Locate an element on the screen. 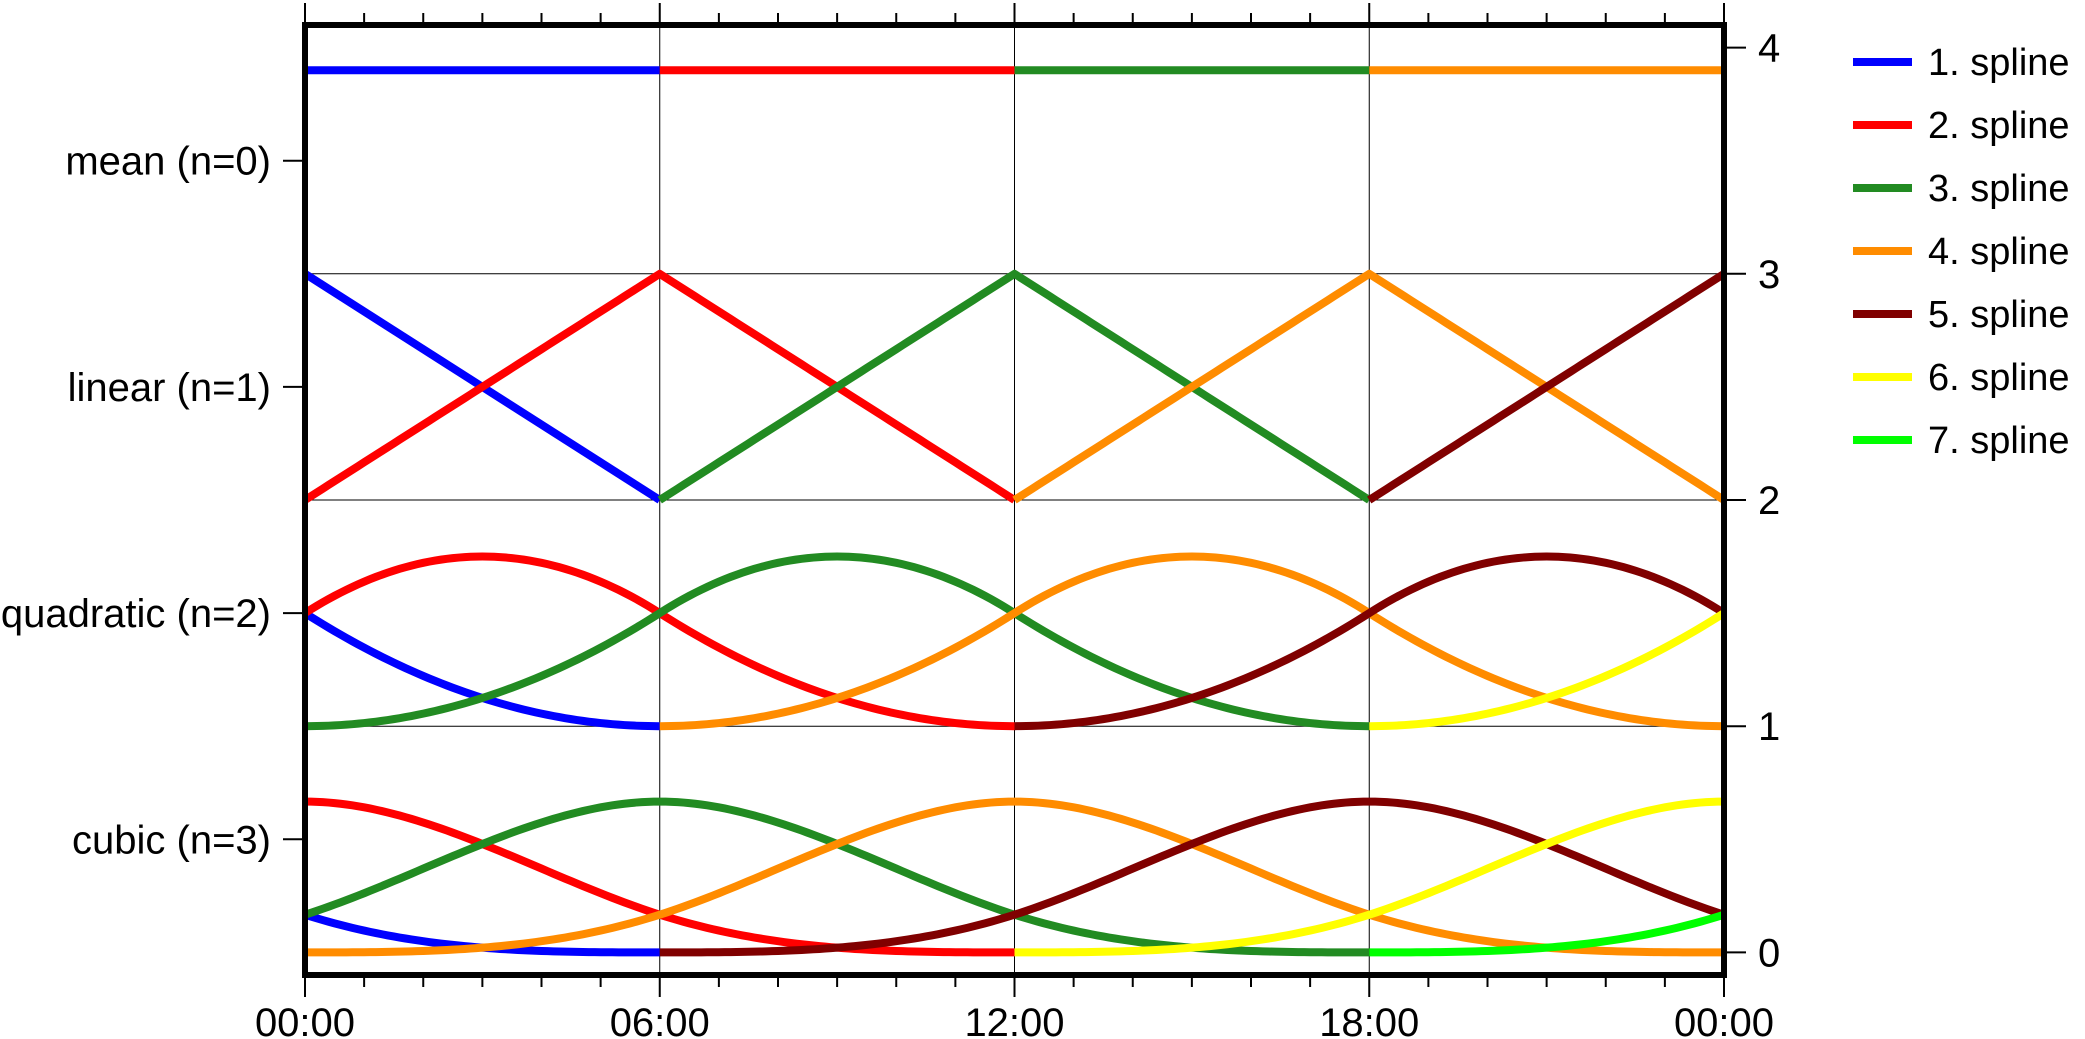  legend-label: 6. spline is located at coordinates (1999, 378).